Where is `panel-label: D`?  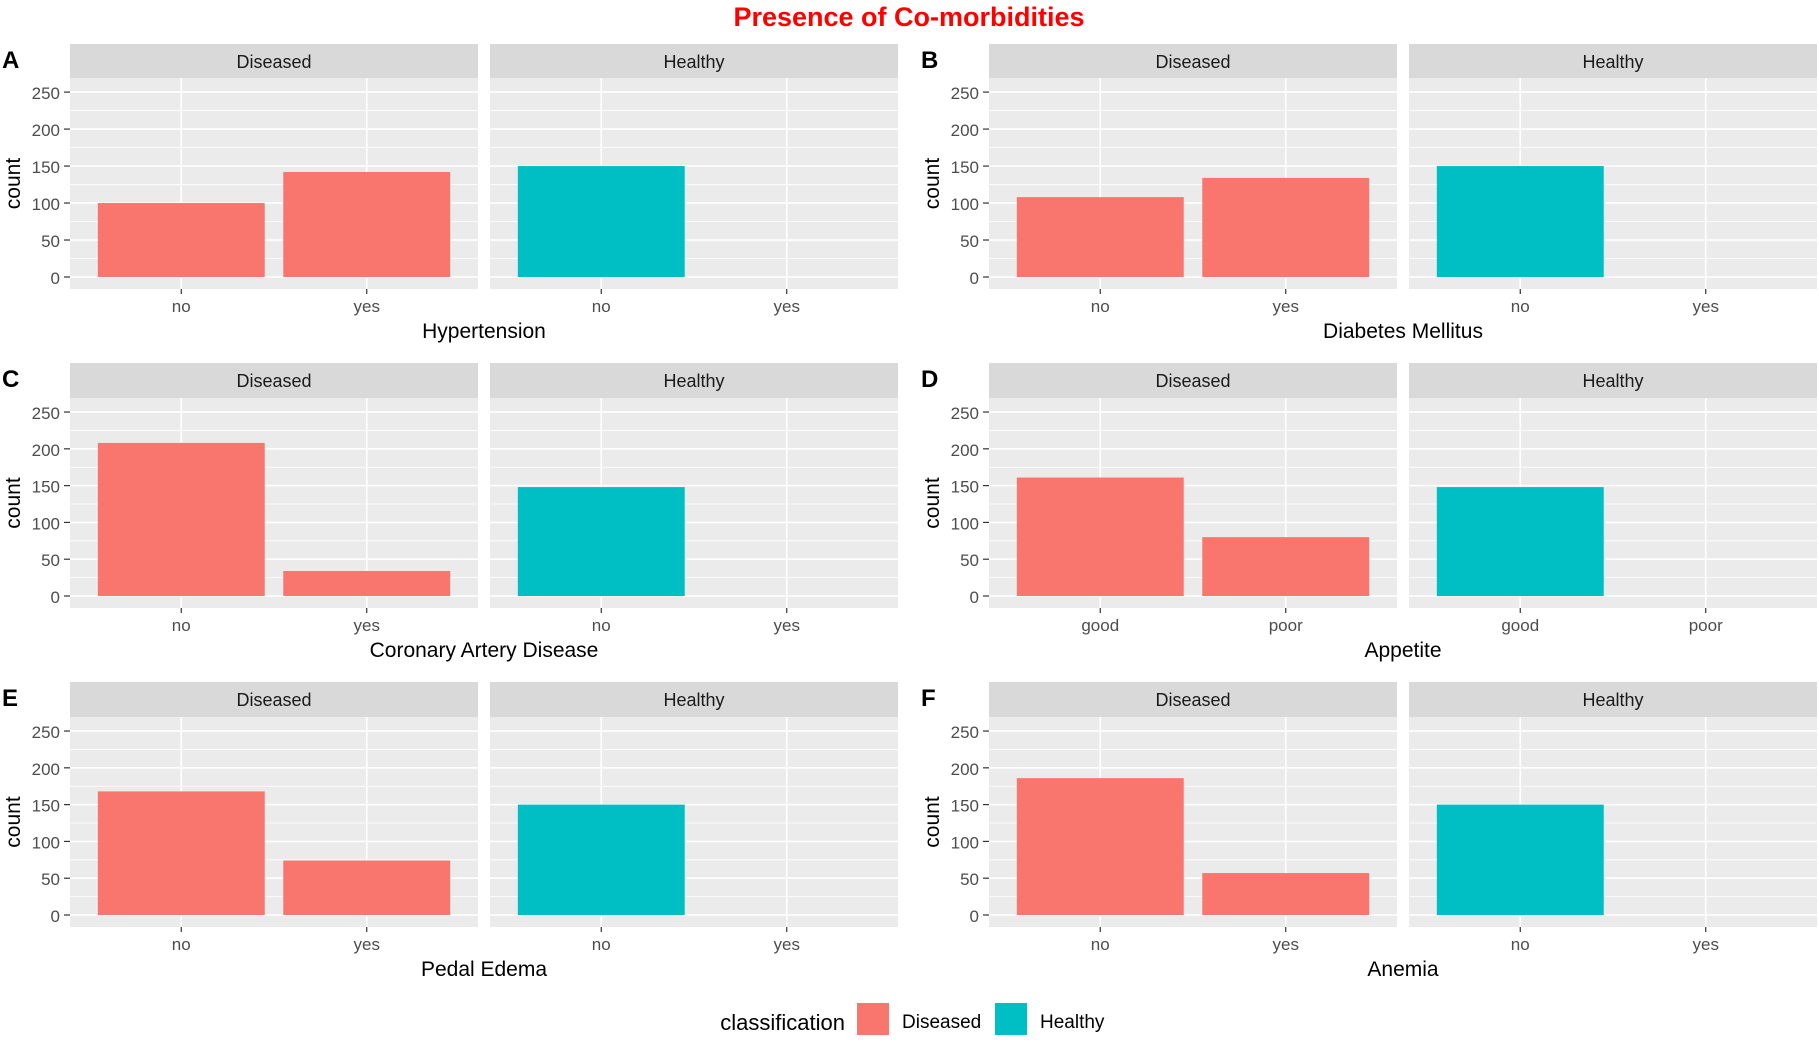
panel-label: D is located at coordinates (929, 379).